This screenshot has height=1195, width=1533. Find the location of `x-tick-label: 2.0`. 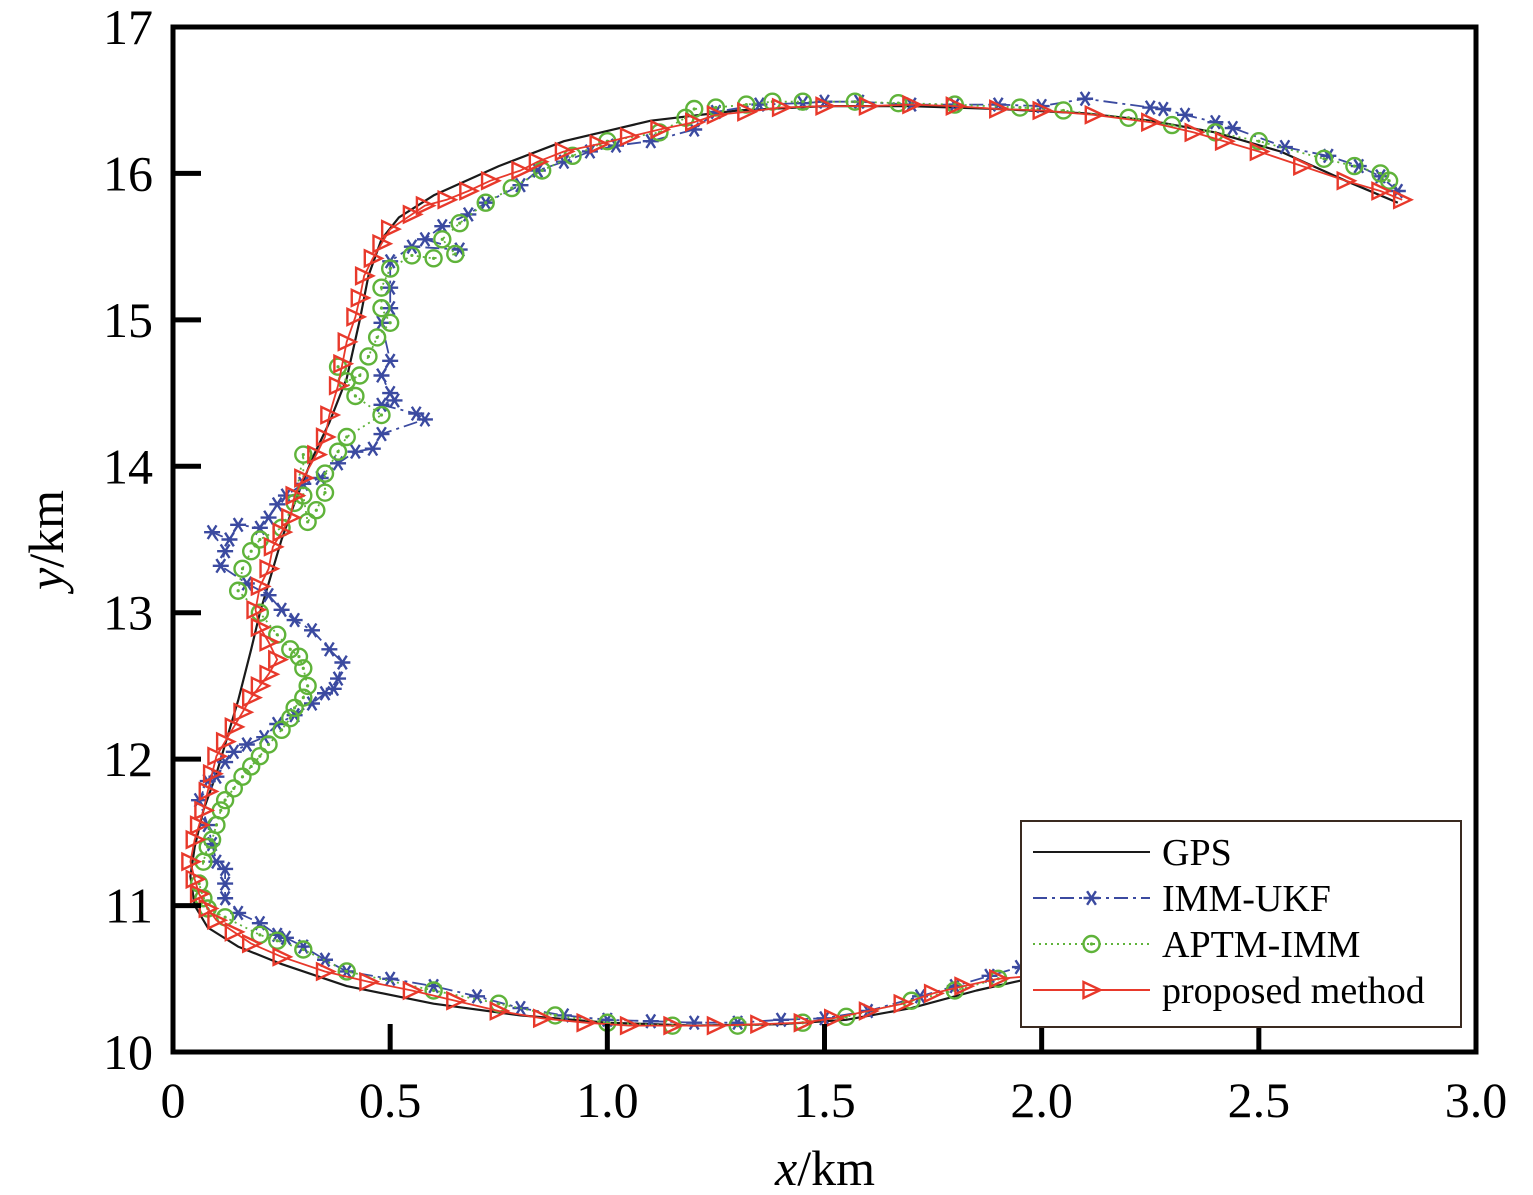

x-tick-label: 2.0 is located at coordinates (1041, 1100).